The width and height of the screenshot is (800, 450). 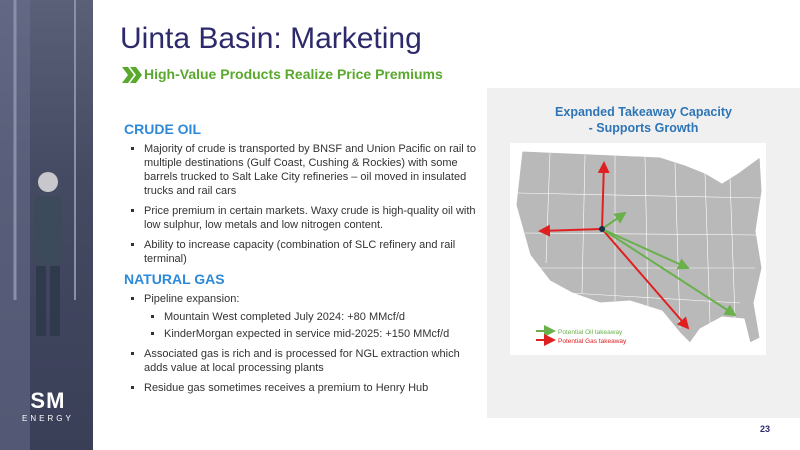 I want to click on section-heading: CRUDE OIL, so click(x=162, y=129).